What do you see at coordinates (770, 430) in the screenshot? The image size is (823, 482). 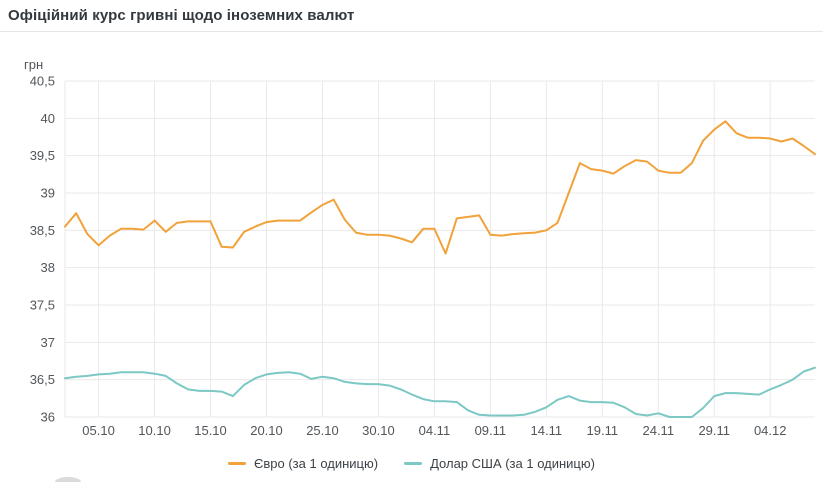 I see `x-tick-label: 04.12` at bounding box center [770, 430].